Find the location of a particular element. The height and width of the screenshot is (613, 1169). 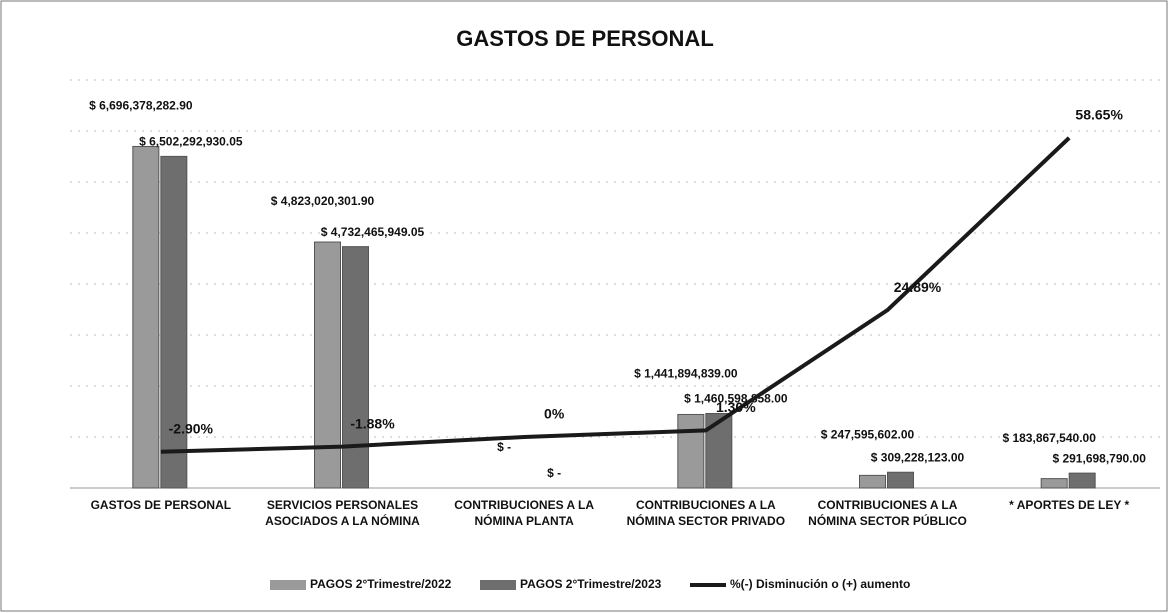

line-label: 1.30% is located at coordinates (736, 407).